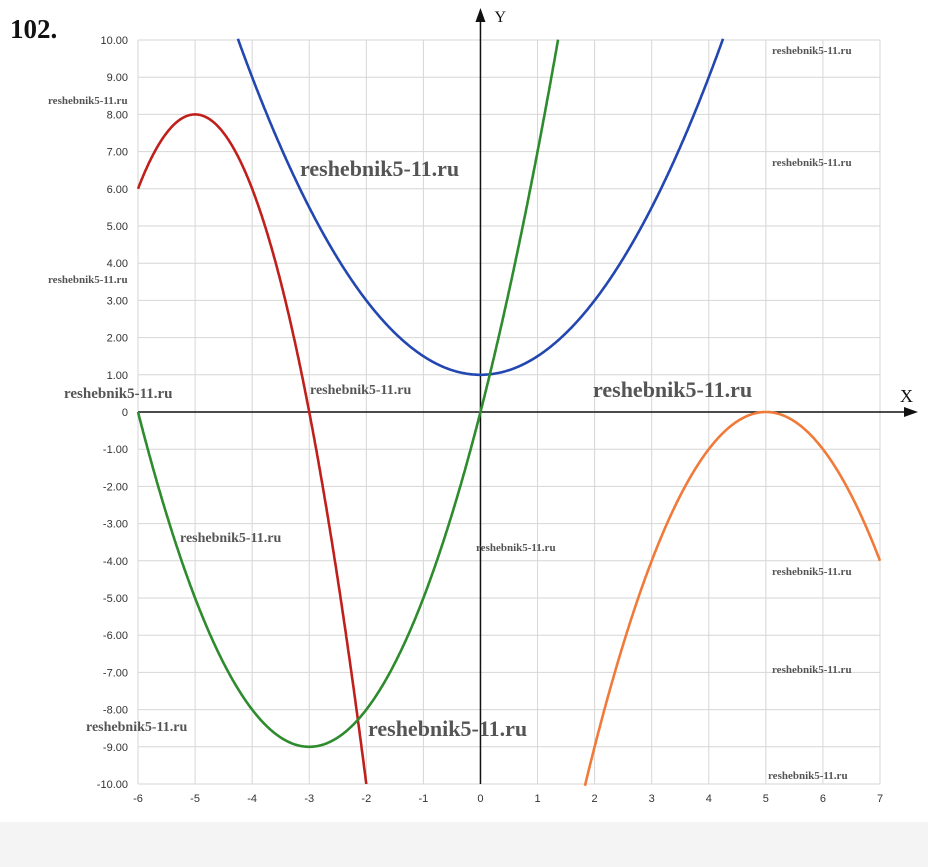 The width and height of the screenshot is (928, 867). What do you see at coordinates (117, 301) in the screenshot?
I see `y-tick-label: 3.00` at bounding box center [117, 301].